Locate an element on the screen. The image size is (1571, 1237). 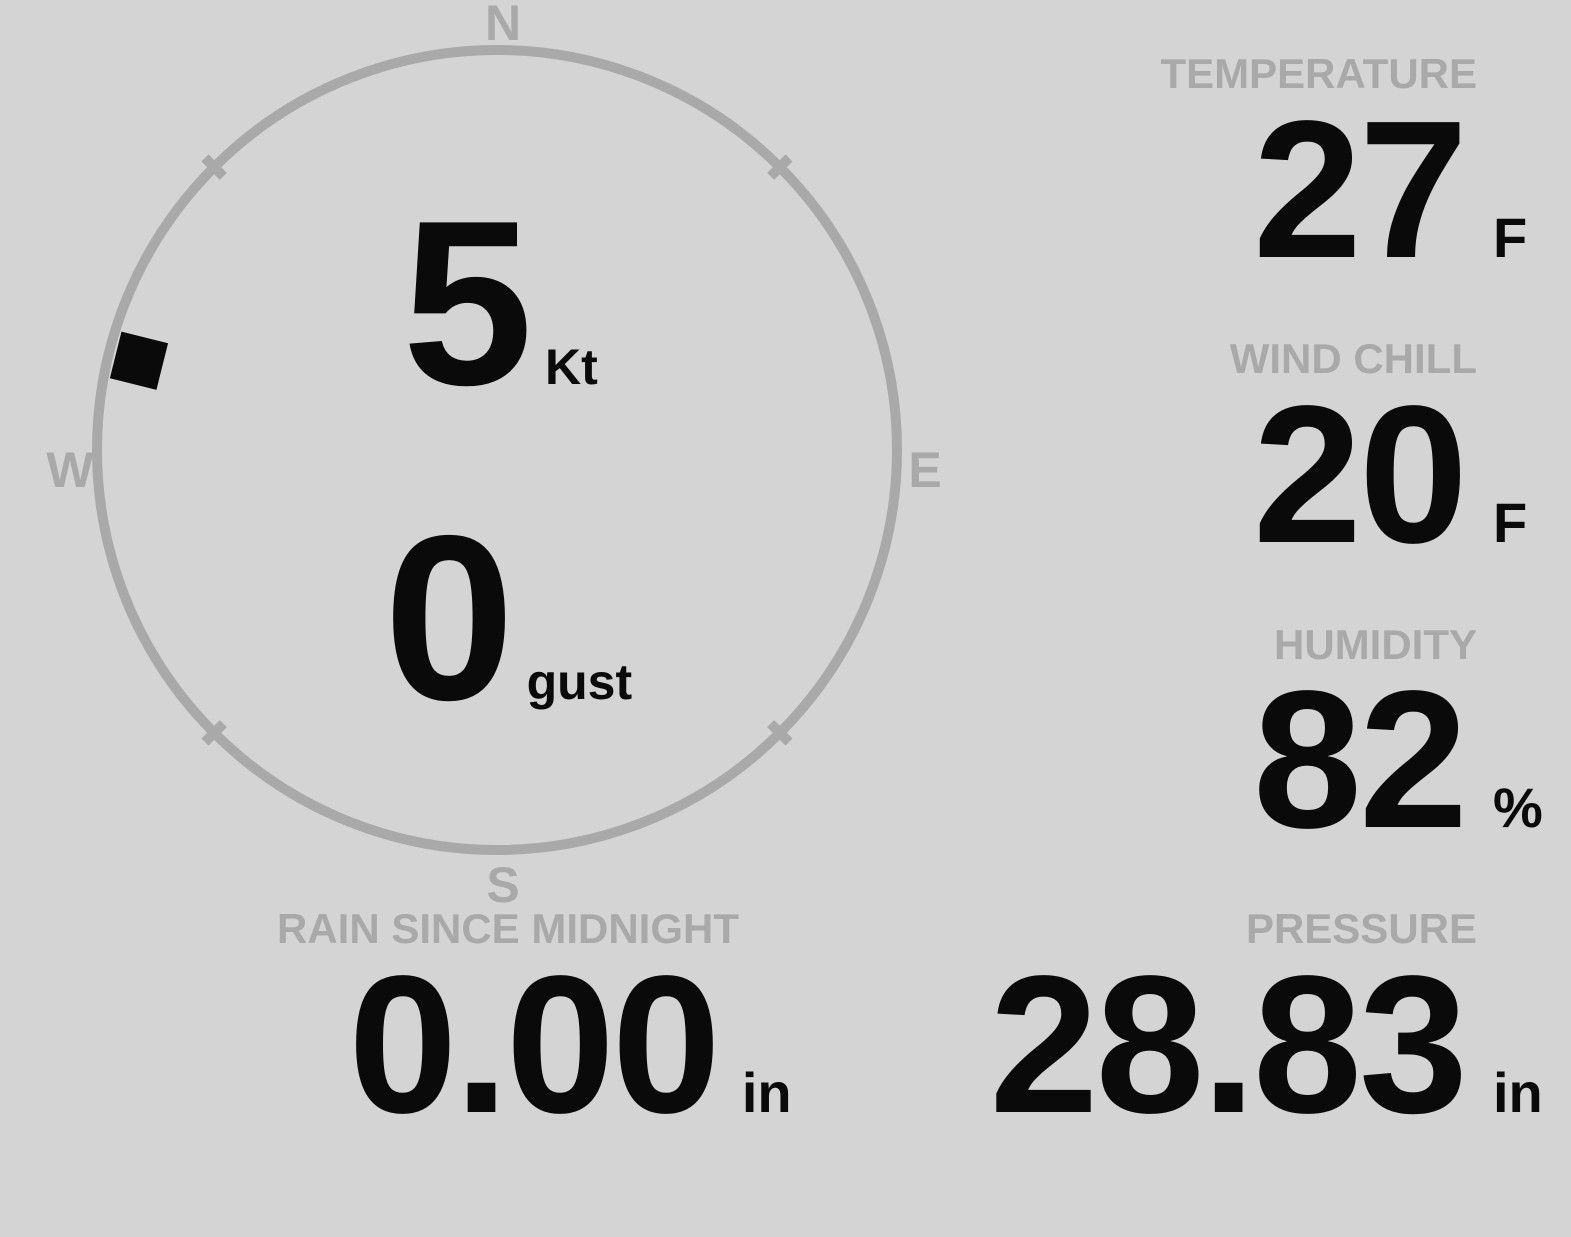
wind-gust-unit: gust is located at coordinates (579, 682).